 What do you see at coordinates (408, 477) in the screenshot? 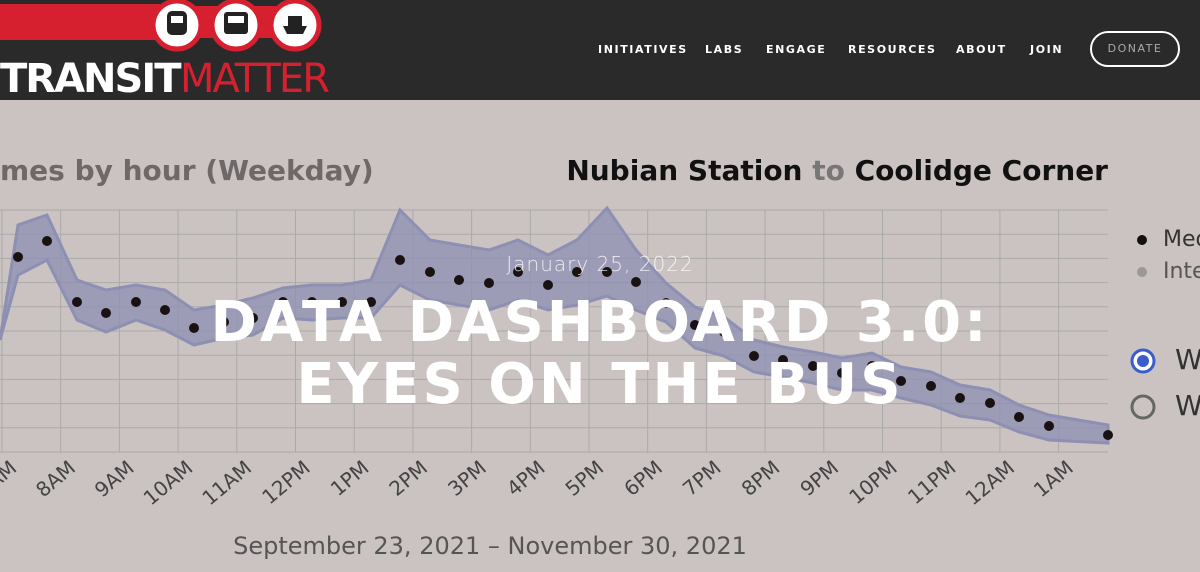
I see `x-label: 2PM` at bounding box center [408, 477].